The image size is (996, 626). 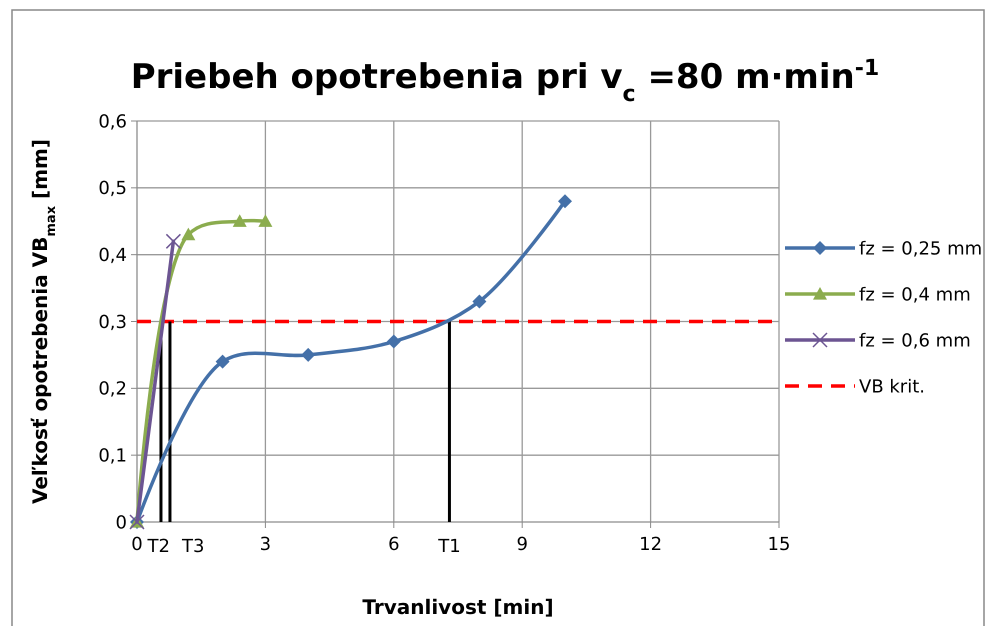 What do you see at coordinates (394, 544) in the screenshot?
I see `x-tick-label: 6` at bounding box center [394, 544].